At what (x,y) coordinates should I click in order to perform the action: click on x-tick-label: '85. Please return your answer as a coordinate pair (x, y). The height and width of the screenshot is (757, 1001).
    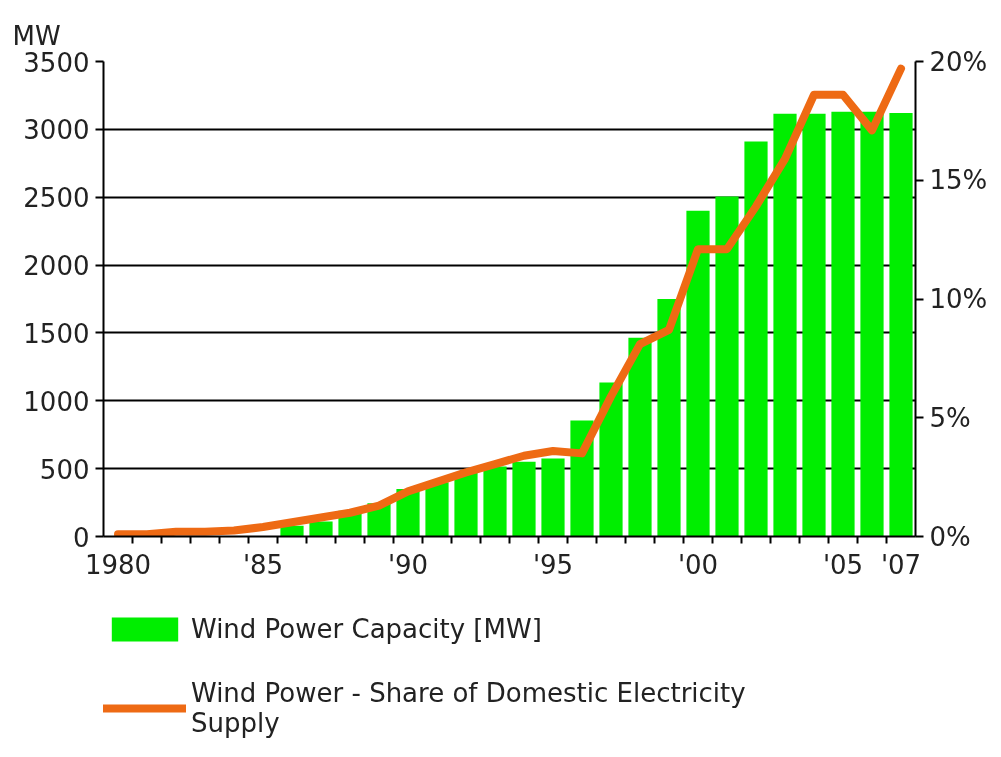
    Looking at the image, I should click on (263, 564).